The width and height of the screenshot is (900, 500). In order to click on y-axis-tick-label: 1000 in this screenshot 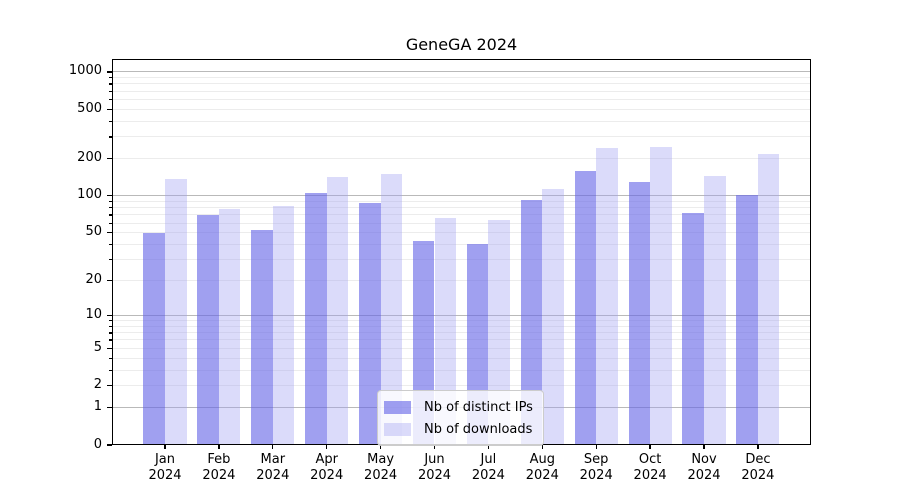, I will do `click(85, 71)`.